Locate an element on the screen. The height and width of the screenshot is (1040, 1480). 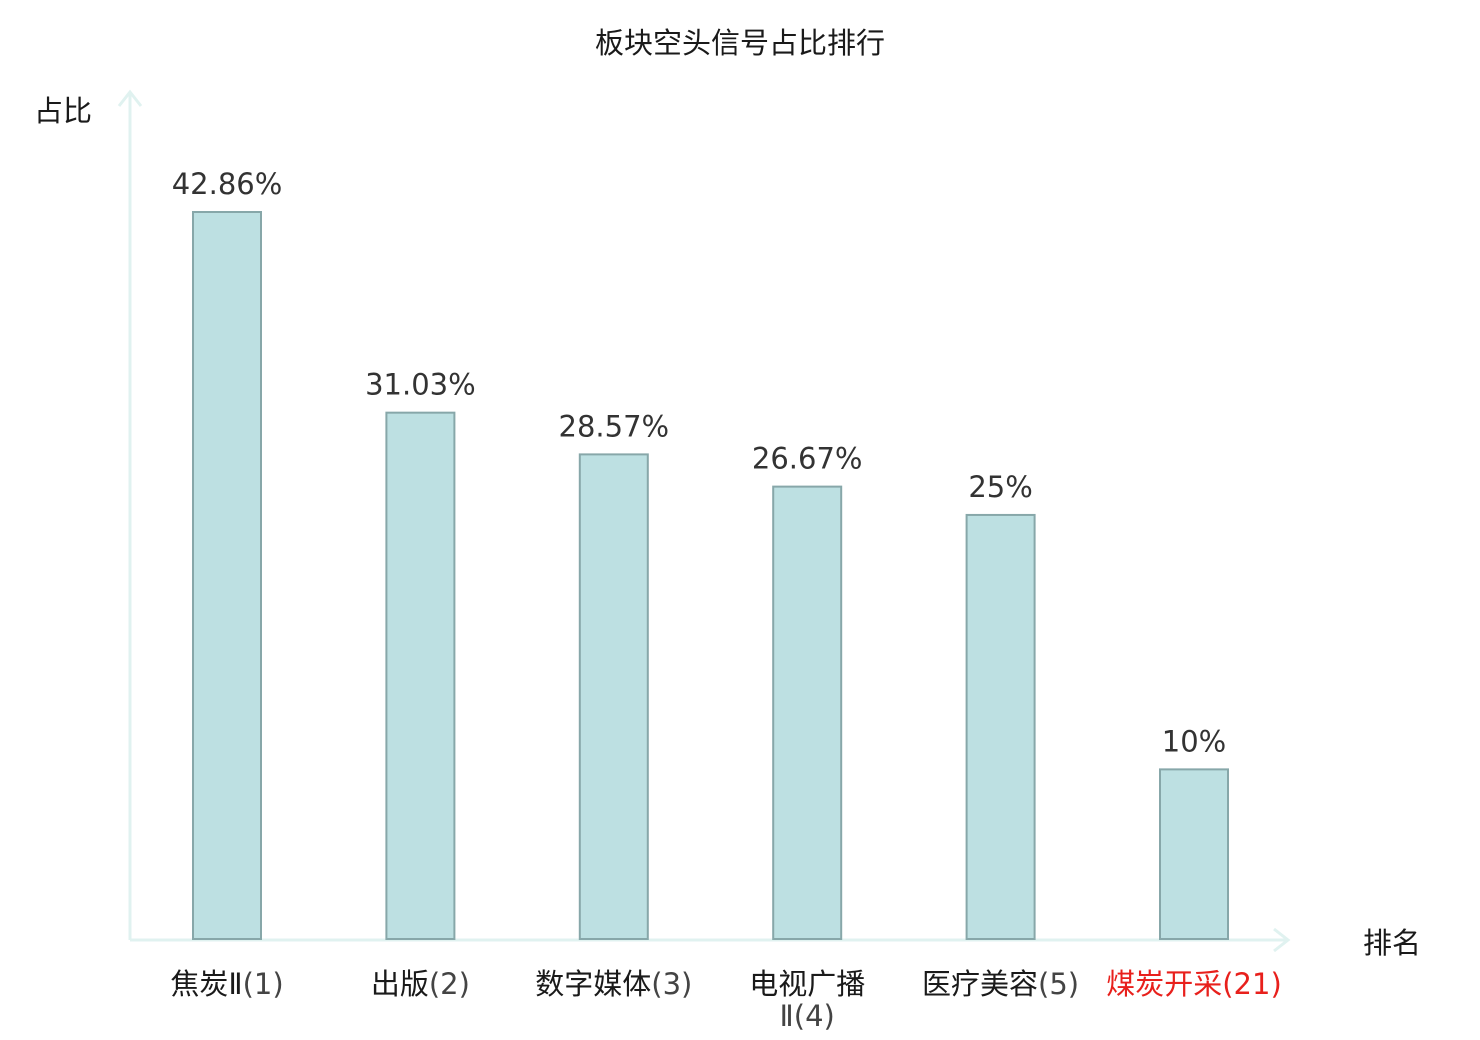
value-label-4: 26.67% is located at coordinates (807, 459).